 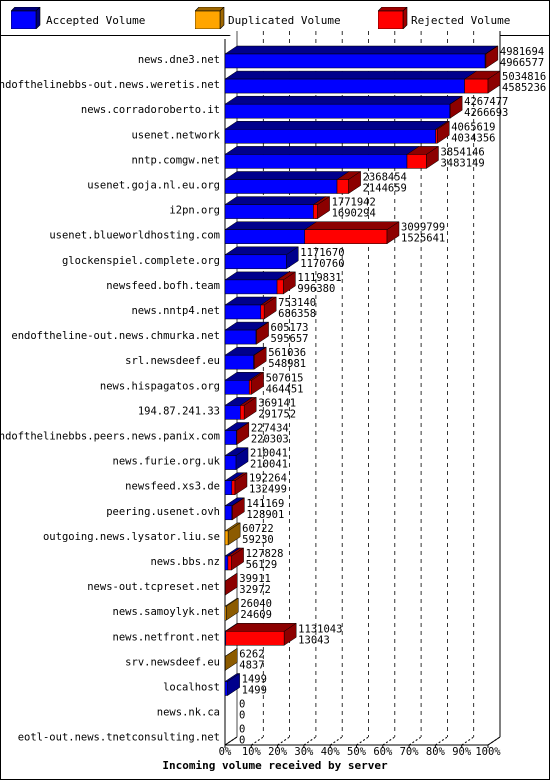 I want to click on category-label: news.samoylyk.net, so click(x=166, y=612).